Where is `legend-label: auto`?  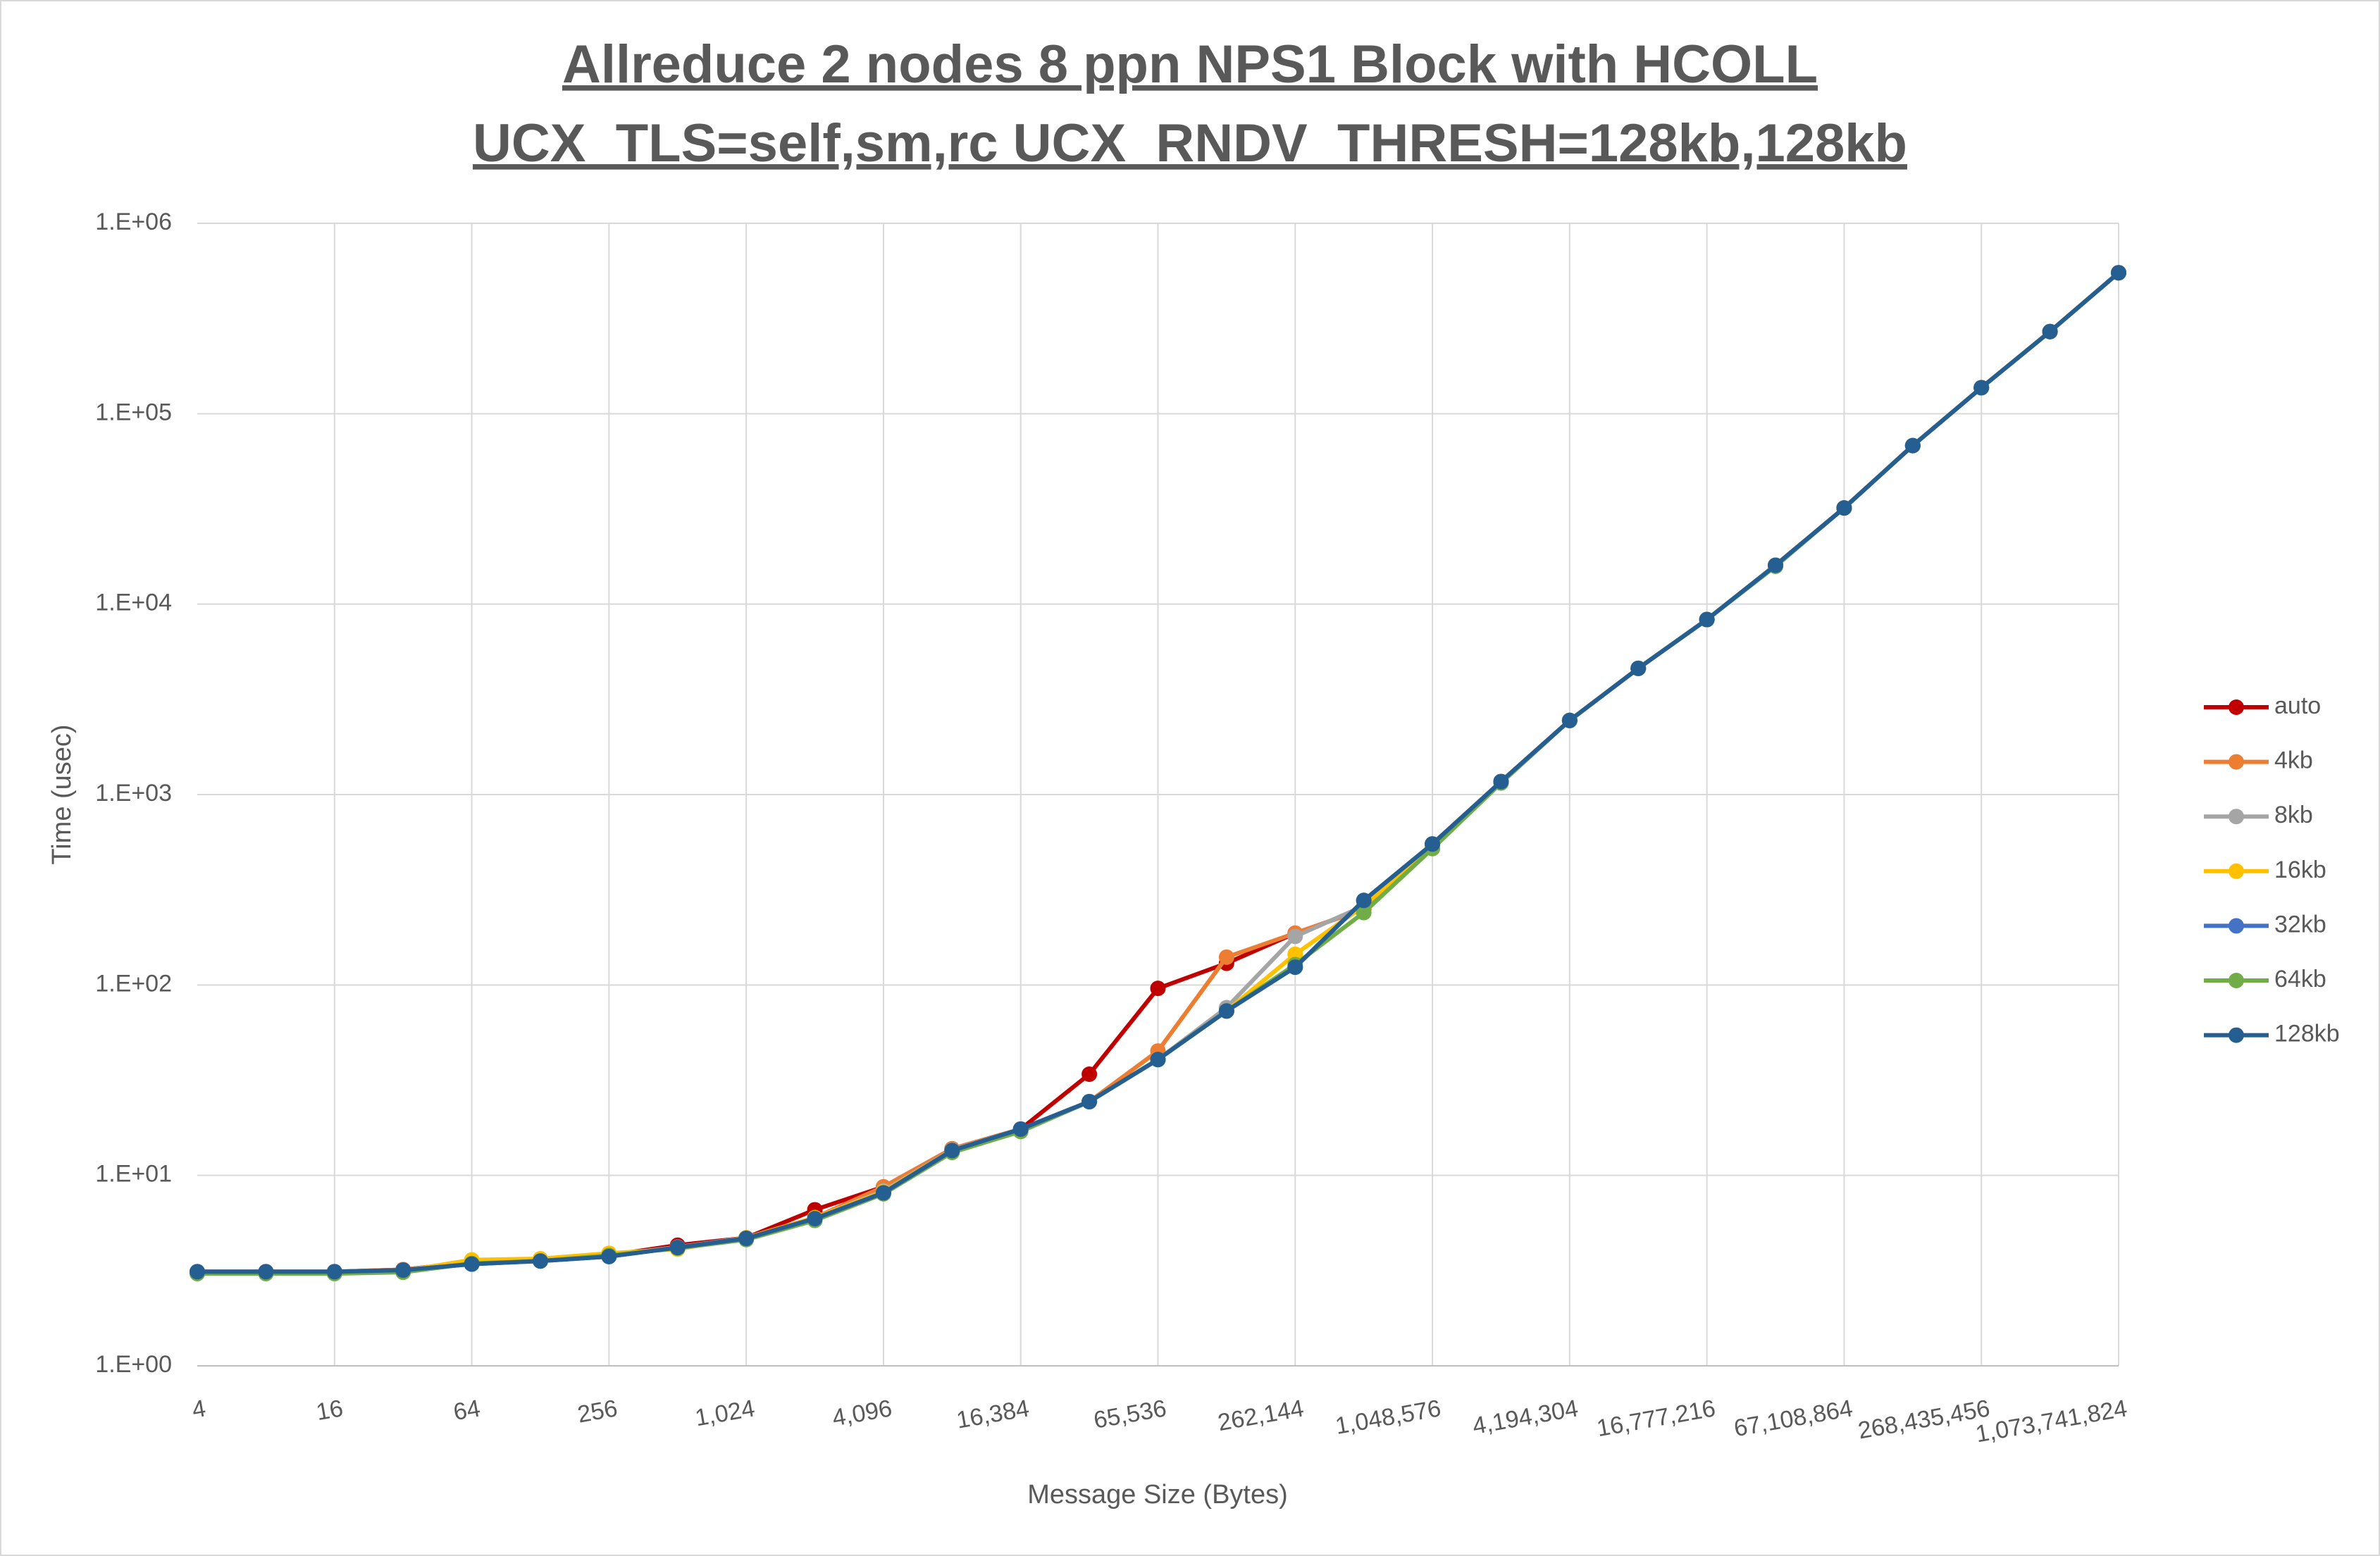 legend-label: auto is located at coordinates (2297, 705).